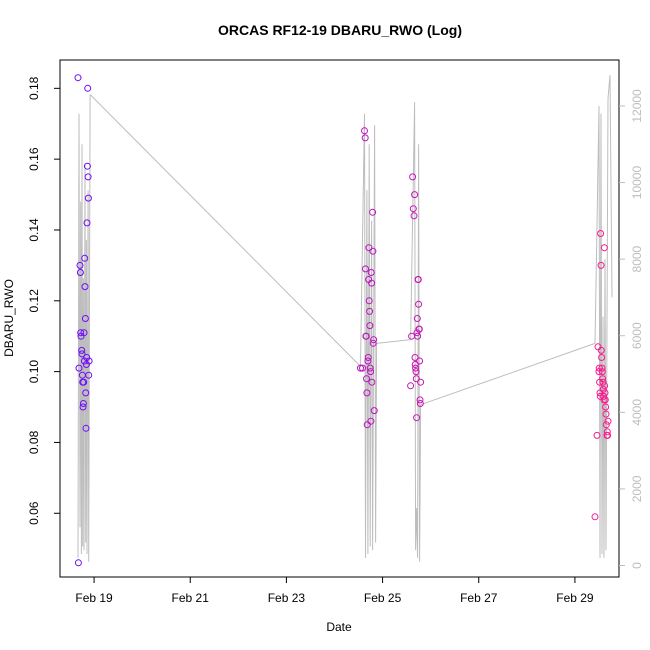 The image size is (650, 650). Describe the element at coordinates (340, 30) in the screenshot. I see `chart-title: ORCAS RF12-19 DBARU_RWO (Log)` at that location.